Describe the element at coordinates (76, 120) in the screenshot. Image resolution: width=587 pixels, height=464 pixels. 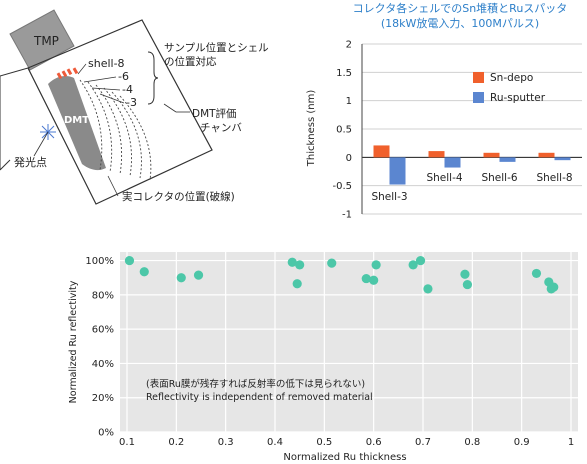
I see `dmt-label: DMT` at that location.